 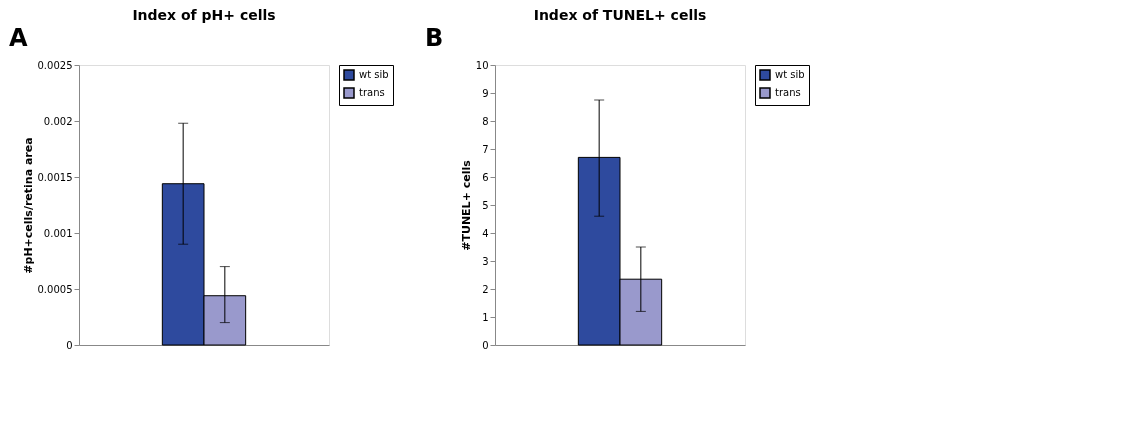 What do you see at coordinates (466, 205) in the screenshot?
I see `y-axis-title: #TUNEL+ cells` at bounding box center [466, 205].